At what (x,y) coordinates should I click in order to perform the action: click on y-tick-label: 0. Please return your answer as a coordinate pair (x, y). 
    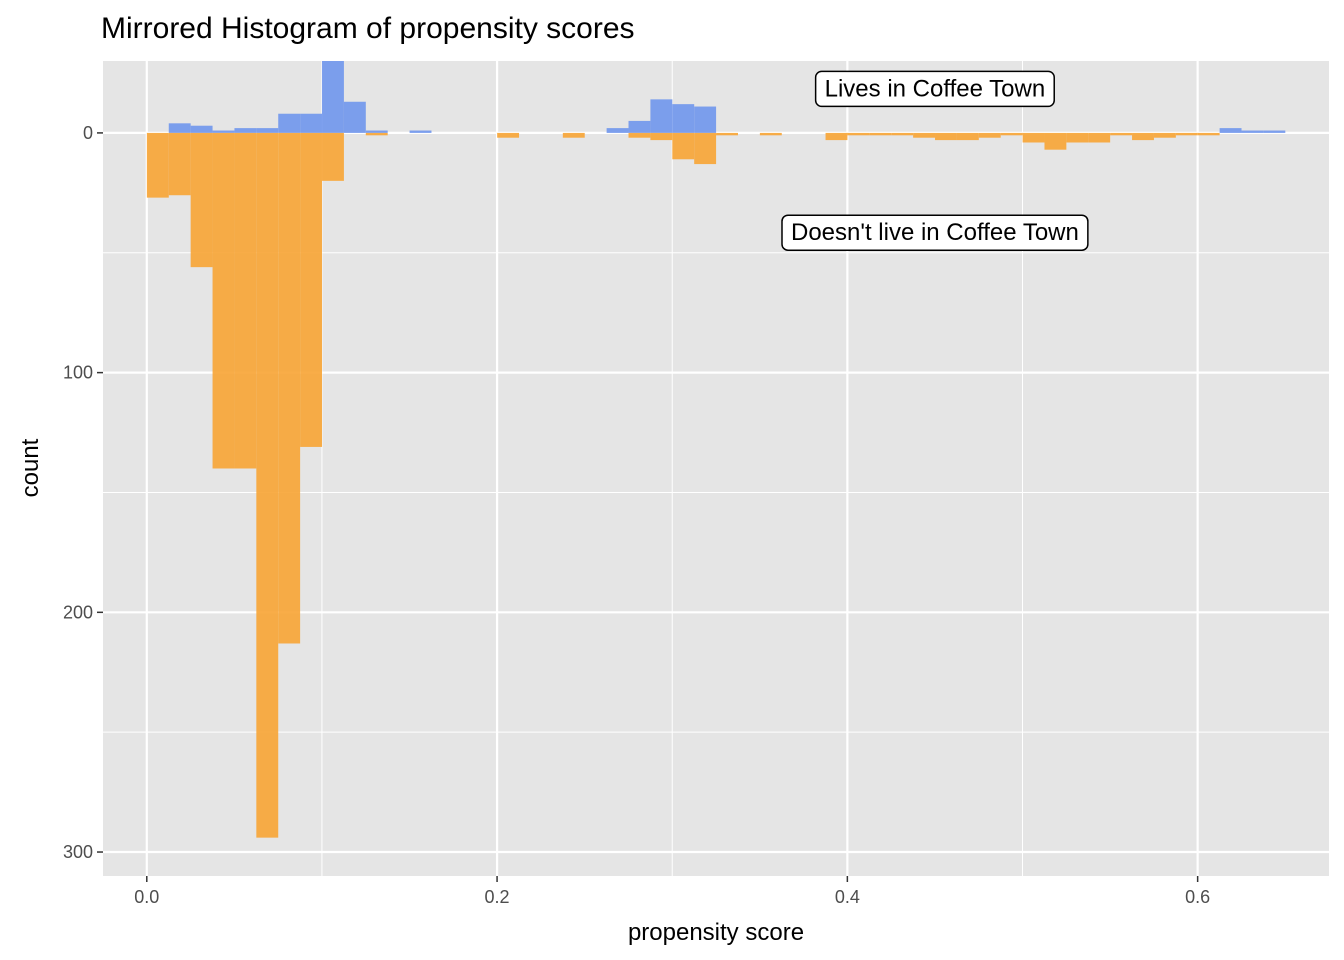
    Looking at the image, I should click on (88, 133).